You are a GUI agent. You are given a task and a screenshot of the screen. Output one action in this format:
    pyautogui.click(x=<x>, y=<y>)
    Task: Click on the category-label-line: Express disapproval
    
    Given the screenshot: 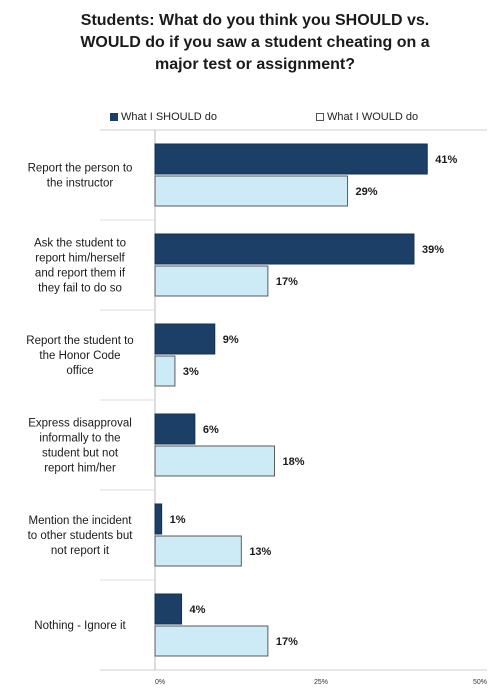 What is the action you would take?
    pyautogui.click(x=80, y=424)
    